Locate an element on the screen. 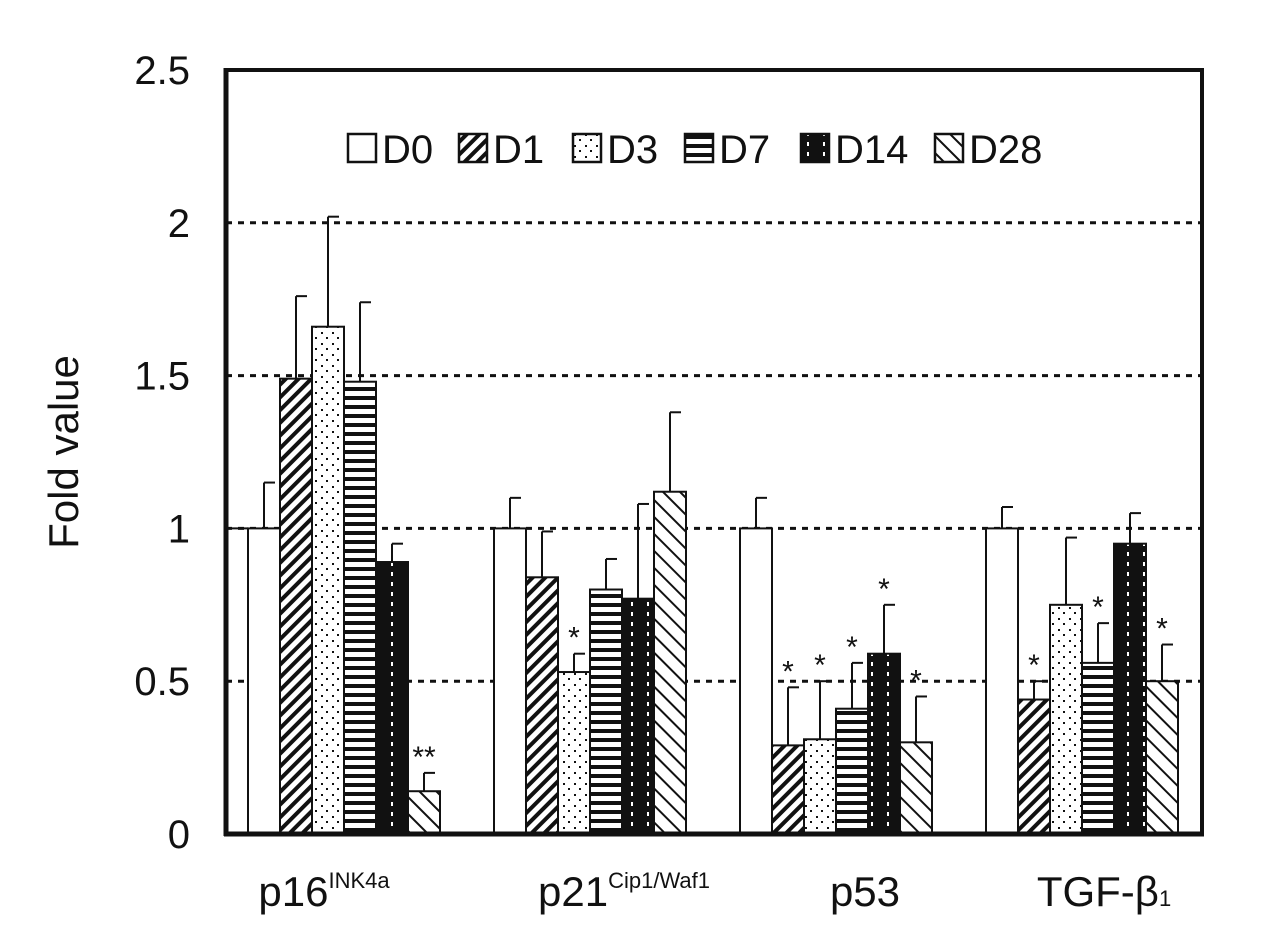  legend-swatch-d3 is located at coordinates (587, 148).